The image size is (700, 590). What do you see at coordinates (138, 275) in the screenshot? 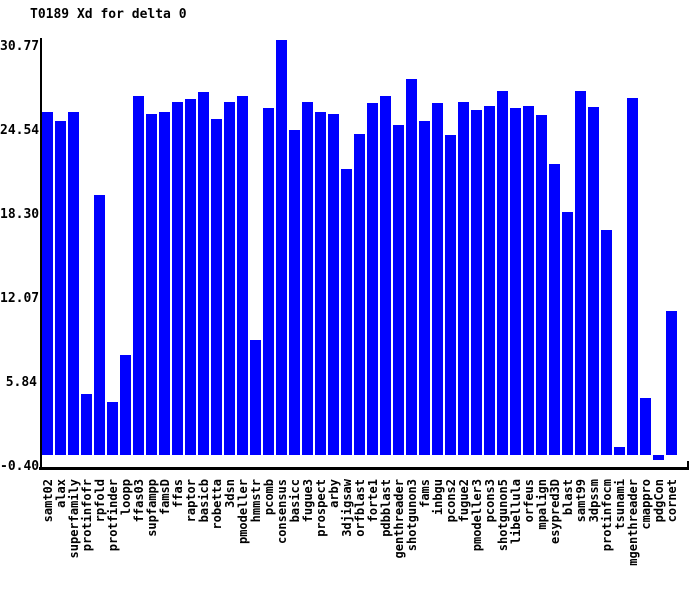
I see `bar-ffas03` at bounding box center [138, 275].